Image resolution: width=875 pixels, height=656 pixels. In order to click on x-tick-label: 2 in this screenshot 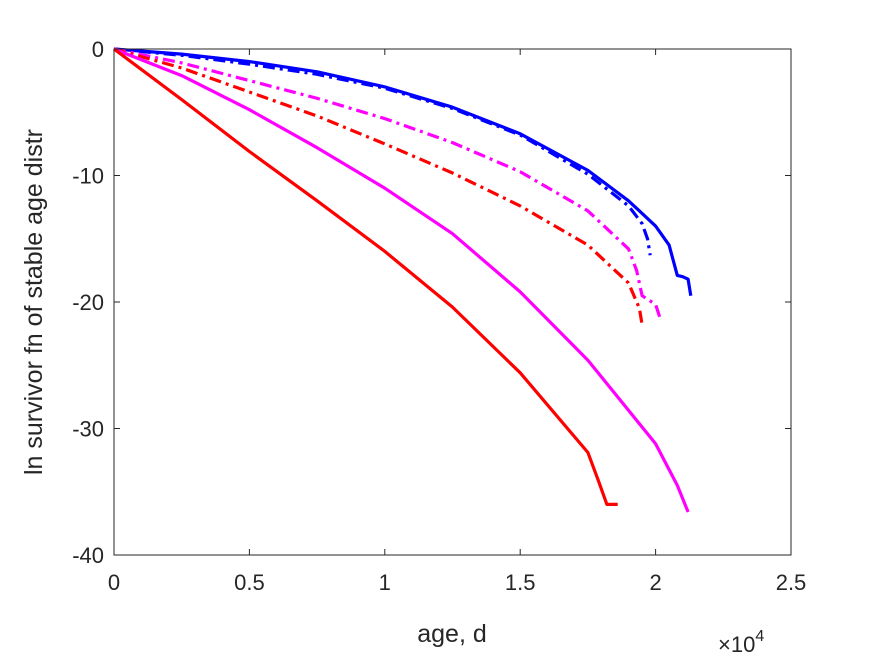, I will do `click(655, 582)`.